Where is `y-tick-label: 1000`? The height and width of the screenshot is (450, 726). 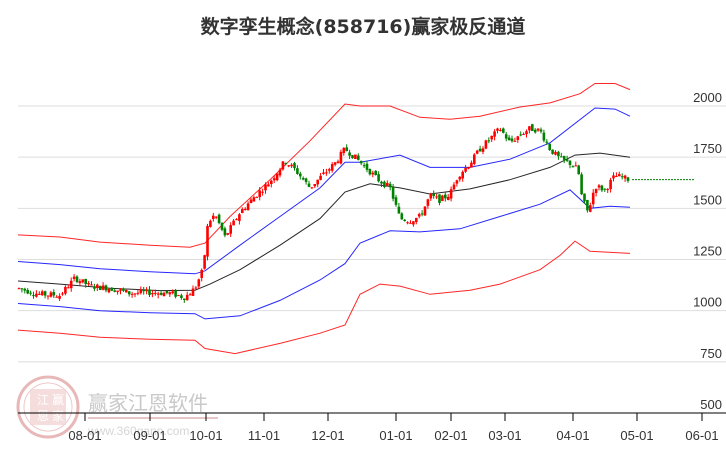 y-tick-label: 1000 is located at coordinates (707, 302).